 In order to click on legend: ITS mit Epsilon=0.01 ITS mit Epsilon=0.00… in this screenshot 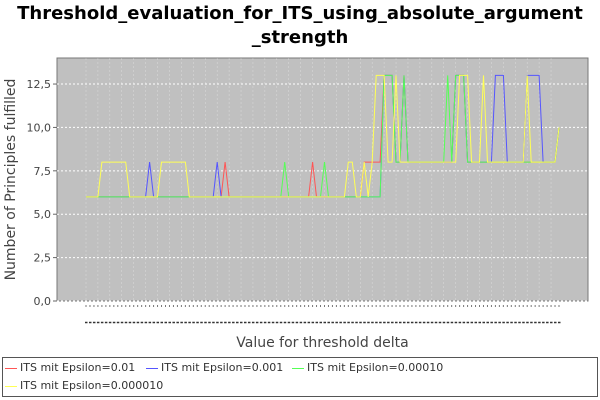, I will do `click(300, 377)`.